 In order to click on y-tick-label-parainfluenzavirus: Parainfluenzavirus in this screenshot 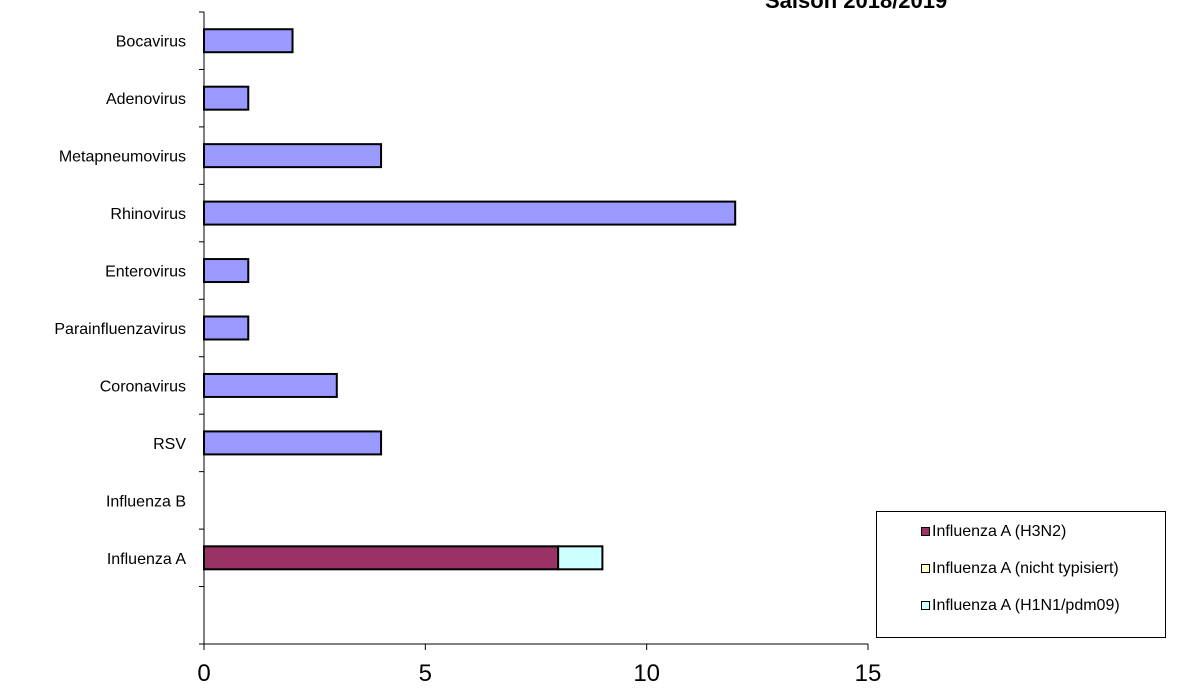, I will do `click(120, 329)`.